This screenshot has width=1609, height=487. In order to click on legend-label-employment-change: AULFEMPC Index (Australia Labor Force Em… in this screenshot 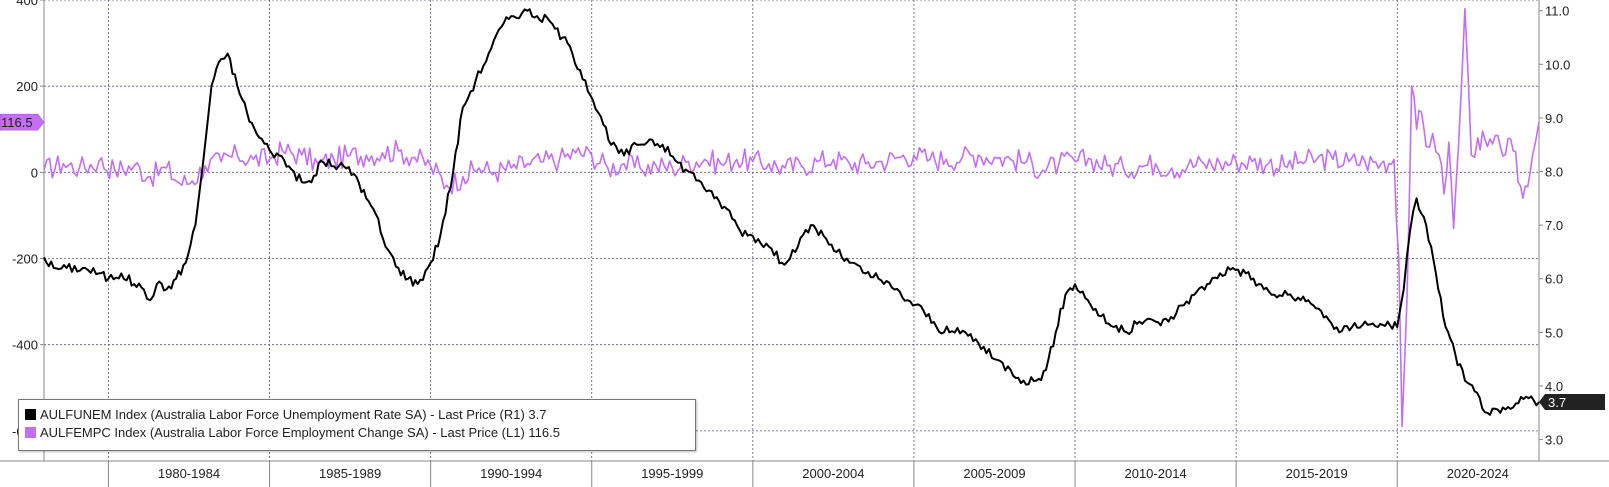, I will do `click(300, 432)`.